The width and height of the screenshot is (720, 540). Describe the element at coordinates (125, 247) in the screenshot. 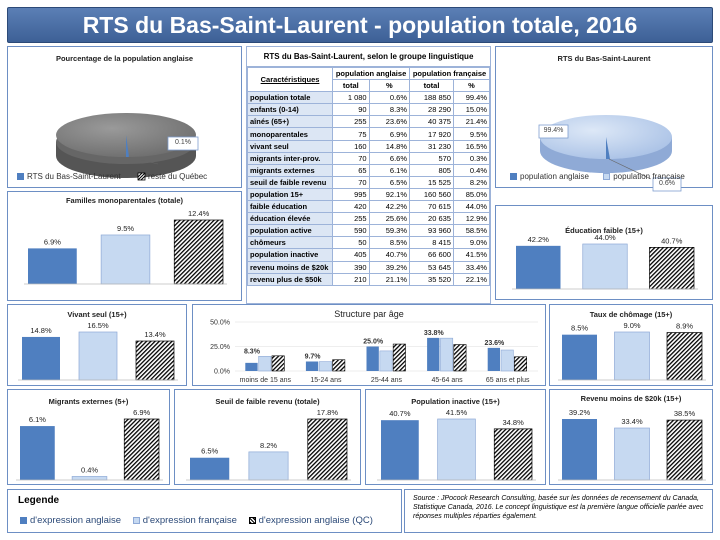

I see `chart-svg-mono: 6.9% 9.5% 12.4%` at that location.